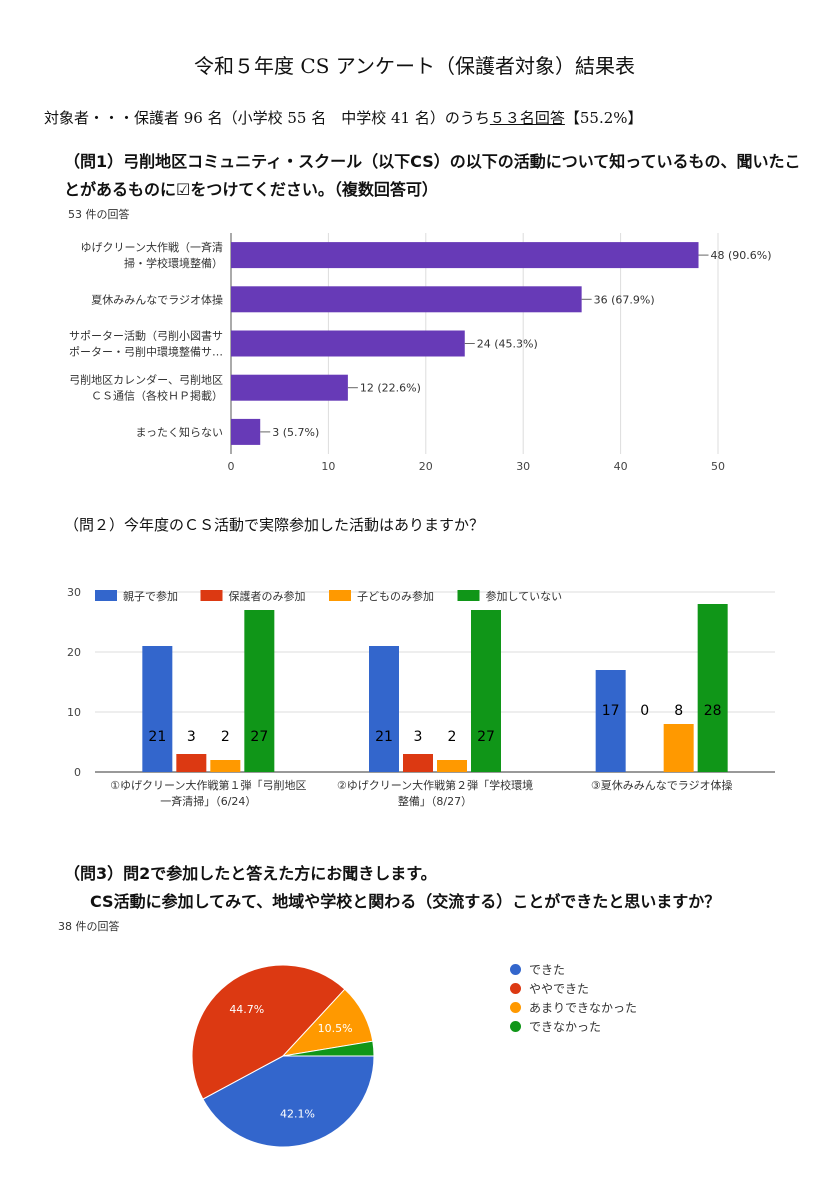 The image size is (829, 1184). What do you see at coordinates (573, 969) in the screenshot?
I see `legend-item: できた` at bounding box center [573, 969].